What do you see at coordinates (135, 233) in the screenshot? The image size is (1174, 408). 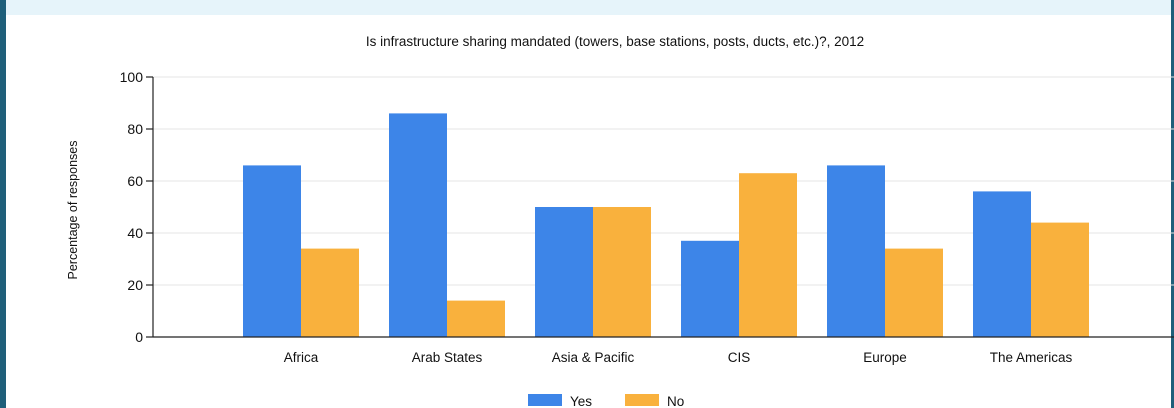 I see `y-tick-label: 40` at bounding box center [135, 233].